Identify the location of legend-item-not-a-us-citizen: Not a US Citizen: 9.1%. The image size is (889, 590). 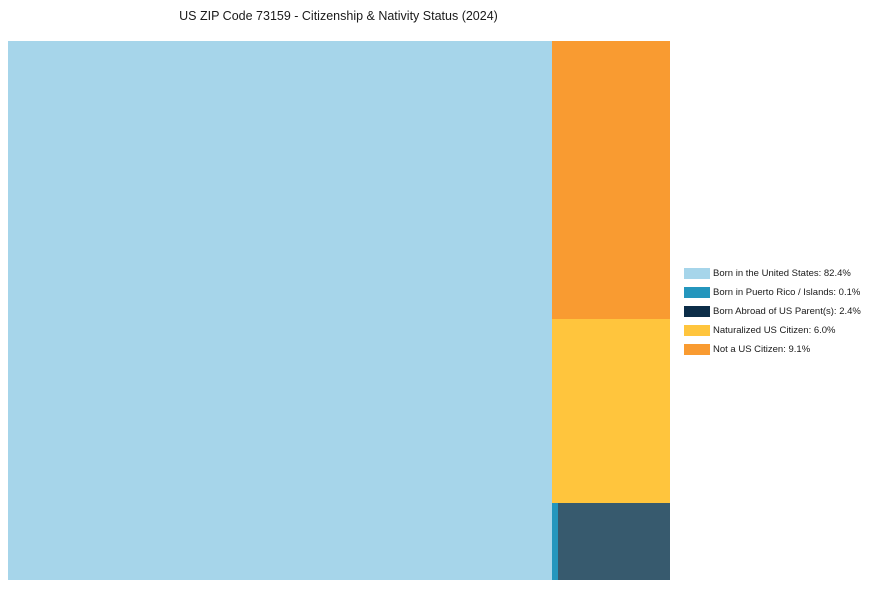
(784, 349).